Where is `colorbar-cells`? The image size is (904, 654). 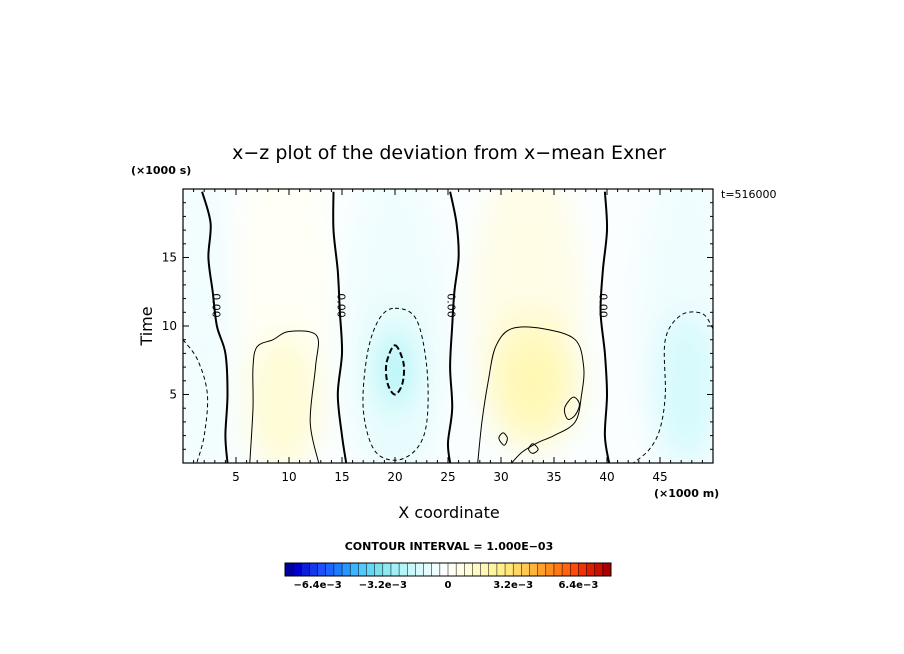 colorbar-cells is located at coordinates (448, 569).